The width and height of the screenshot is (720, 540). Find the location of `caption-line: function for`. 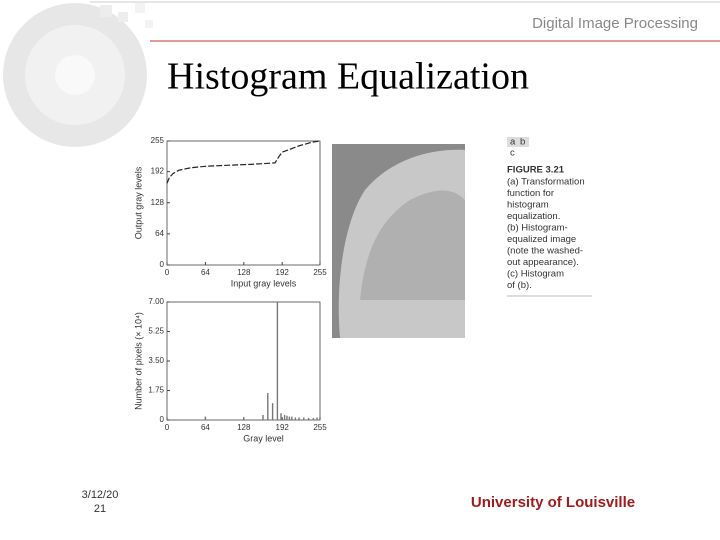

caption-line: function for is located at coordinates (530, 193).